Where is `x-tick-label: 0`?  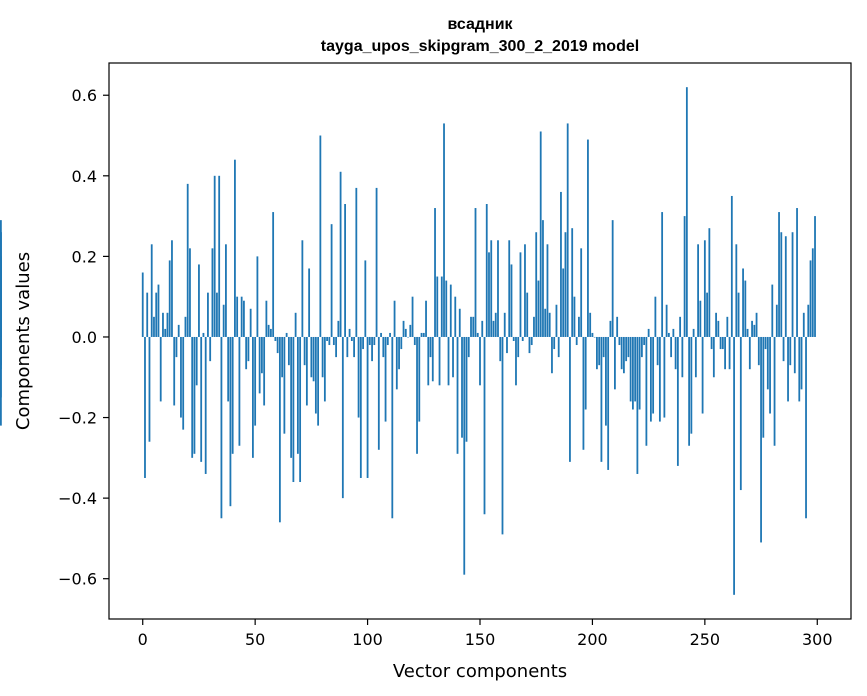 x-tick-label: 0 is located at coordinates (143, 639).